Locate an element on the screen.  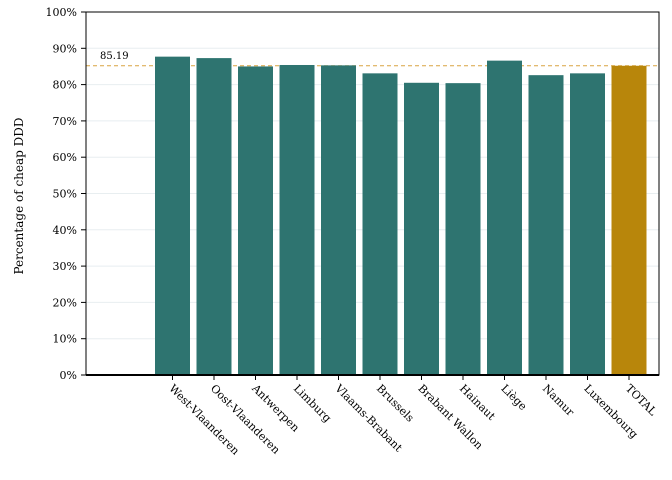
y-tick-label: 40% is located at coordinates (65, 230).